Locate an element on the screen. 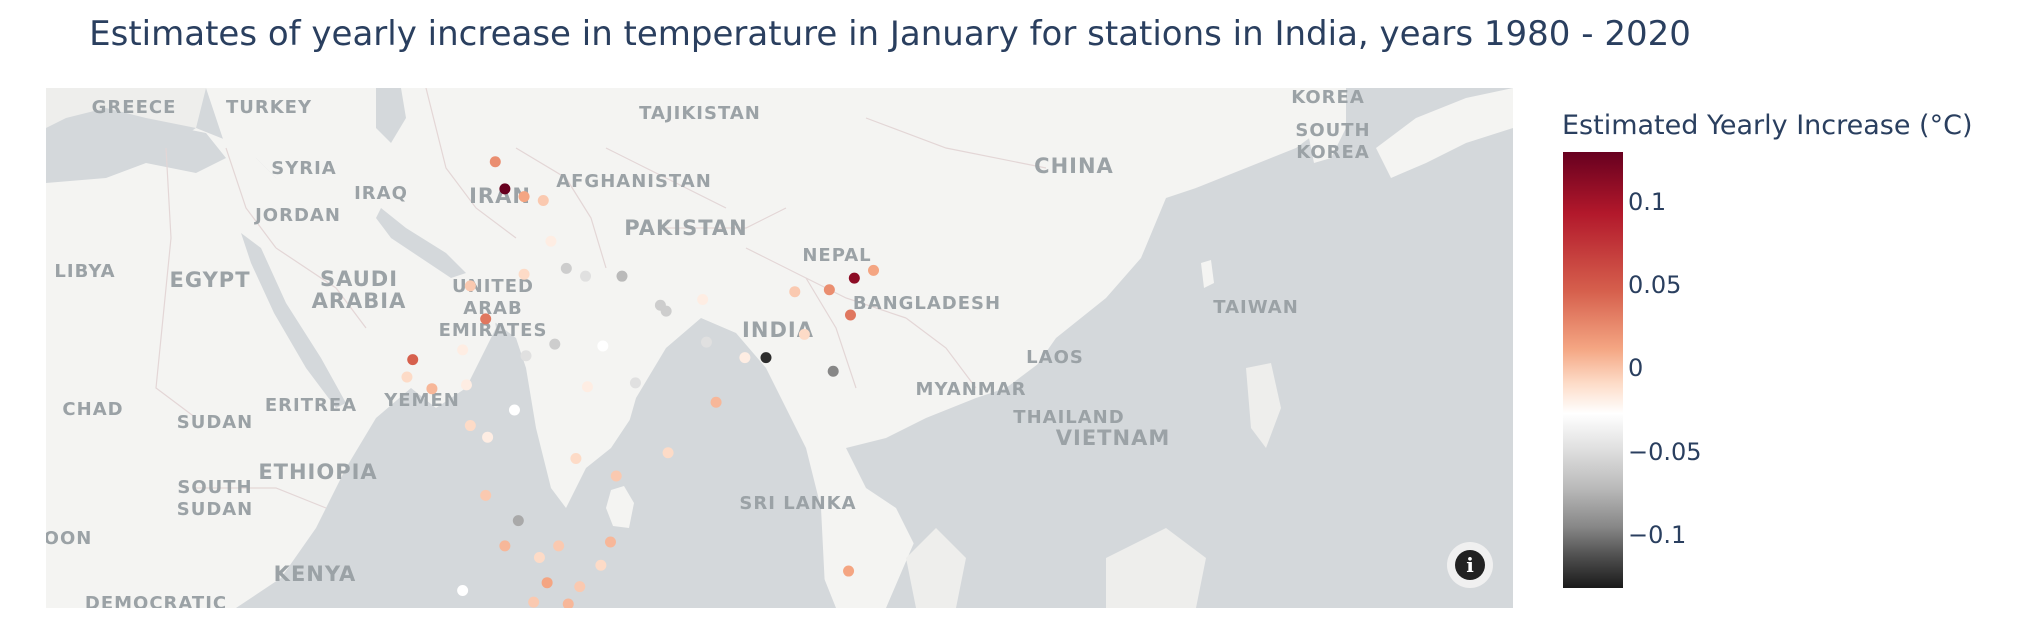 The height and width of the screenshot is (626, 2036). colorbar-tick: −0.05 is located at coordinates (1665, 451).